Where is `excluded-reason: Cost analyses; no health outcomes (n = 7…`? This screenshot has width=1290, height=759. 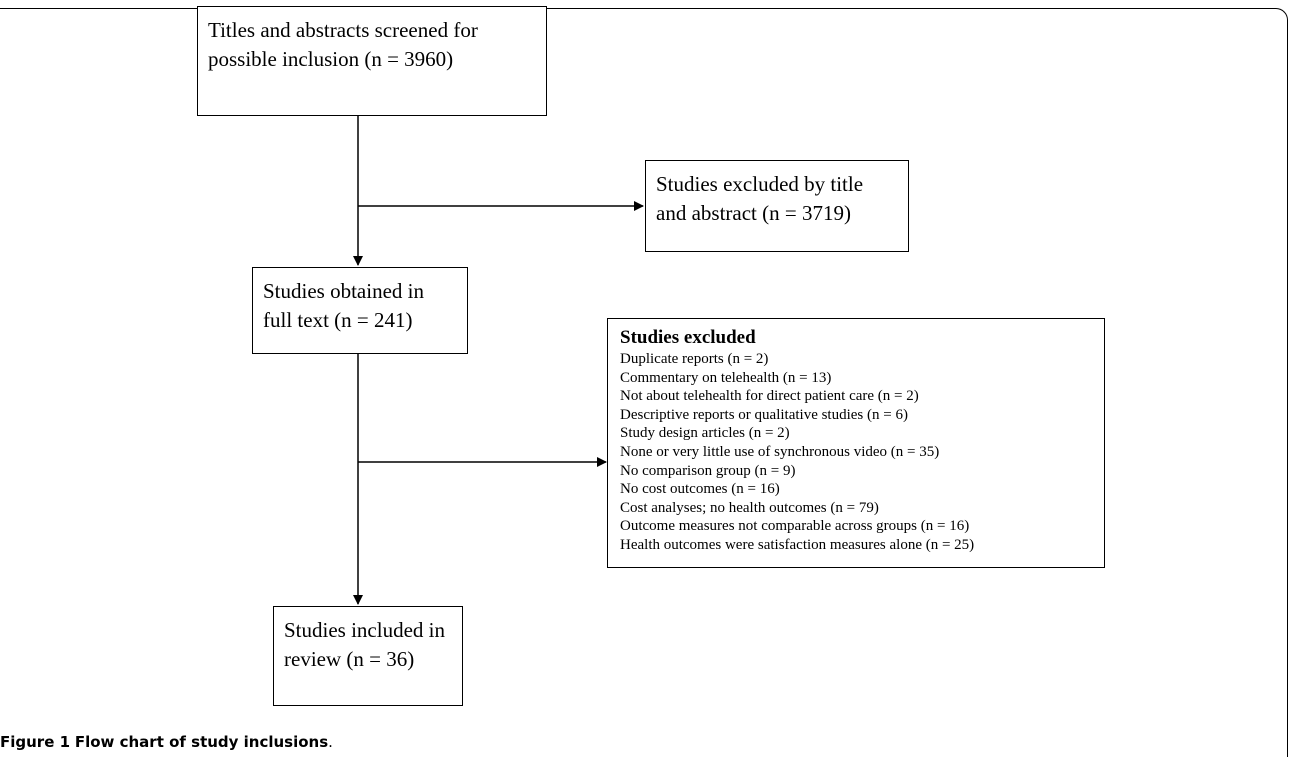 excluded-reason: Cost analyses; no health outcomes (n = 7… is located at coordinates (749, 507).